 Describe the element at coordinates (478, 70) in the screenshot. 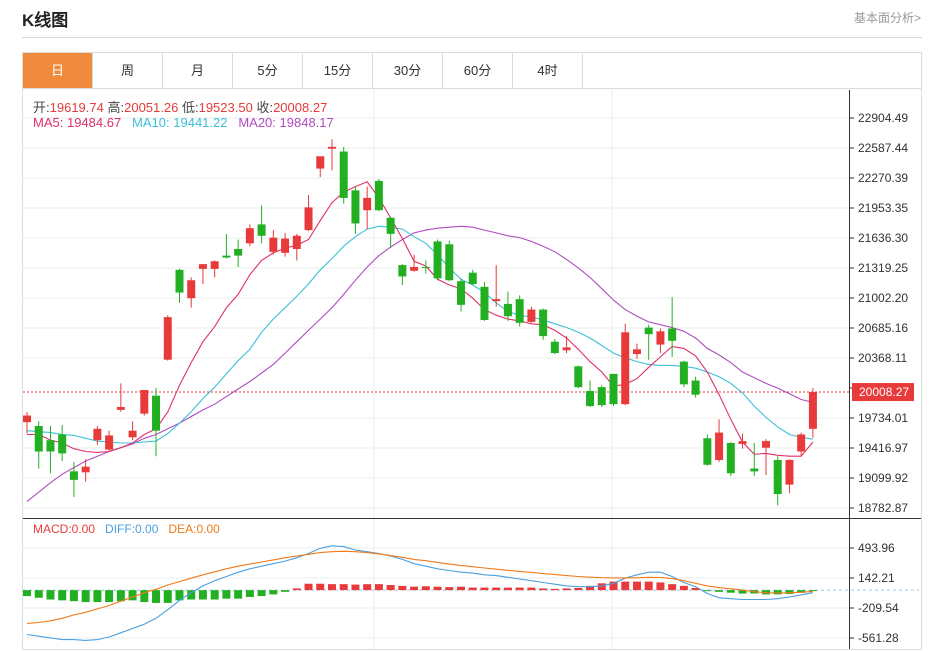

I see `tab-60min: 60分` at that location.